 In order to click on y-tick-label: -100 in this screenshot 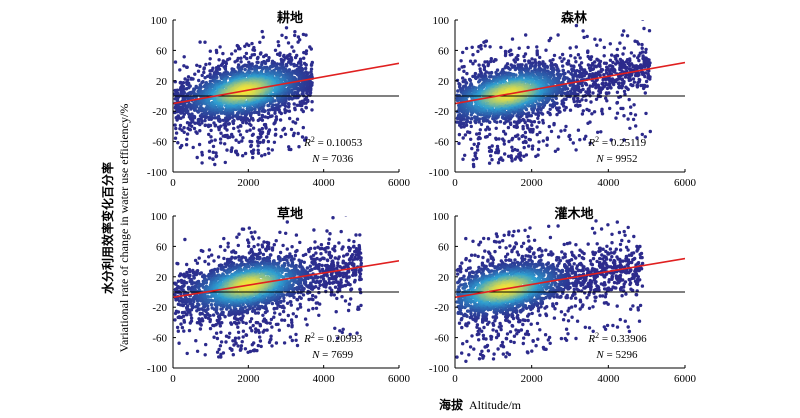, I will do `click(157, 173)`.